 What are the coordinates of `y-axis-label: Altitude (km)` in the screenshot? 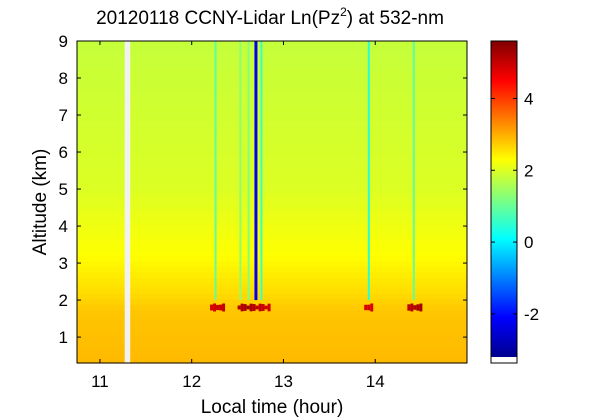 It's located at (40, 202).